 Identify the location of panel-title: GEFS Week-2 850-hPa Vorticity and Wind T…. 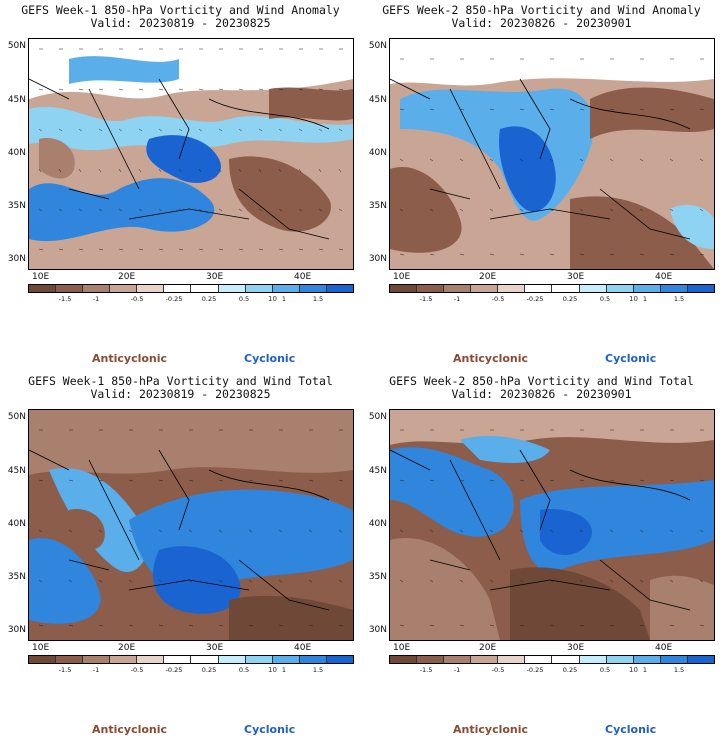
(541, 381).